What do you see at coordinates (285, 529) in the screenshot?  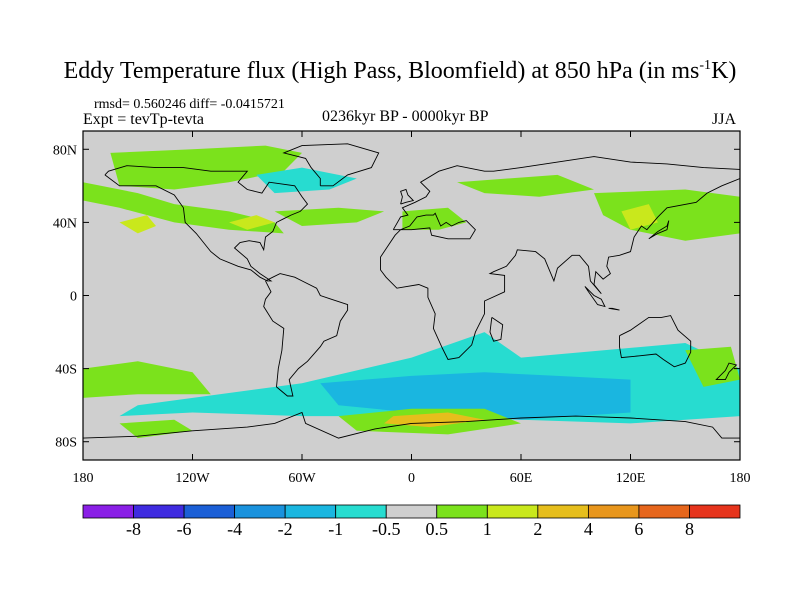 I see `colorbar-label: -2` at bounding box center [285, 529].